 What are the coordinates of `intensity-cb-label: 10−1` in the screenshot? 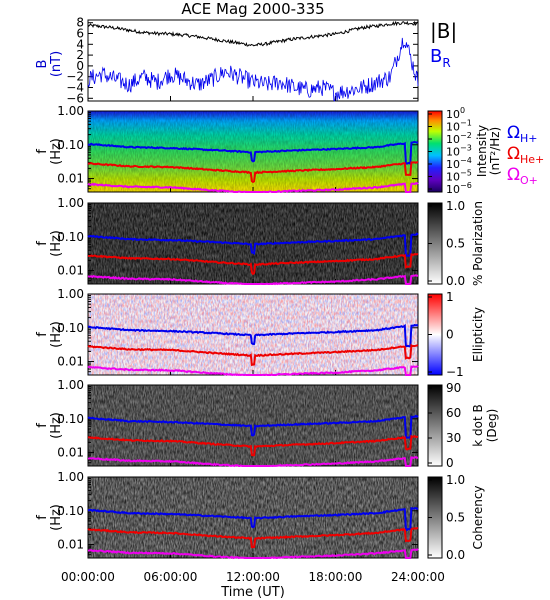 It's located at (459, 126).